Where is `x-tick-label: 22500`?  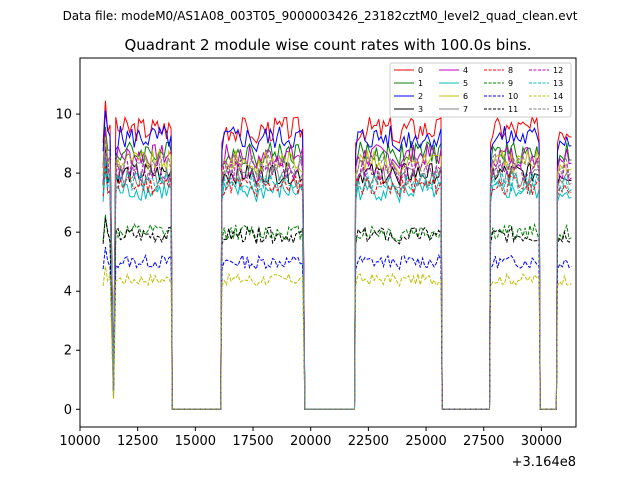 x-tick-label: 22500 is located at coordinates (368, 441).